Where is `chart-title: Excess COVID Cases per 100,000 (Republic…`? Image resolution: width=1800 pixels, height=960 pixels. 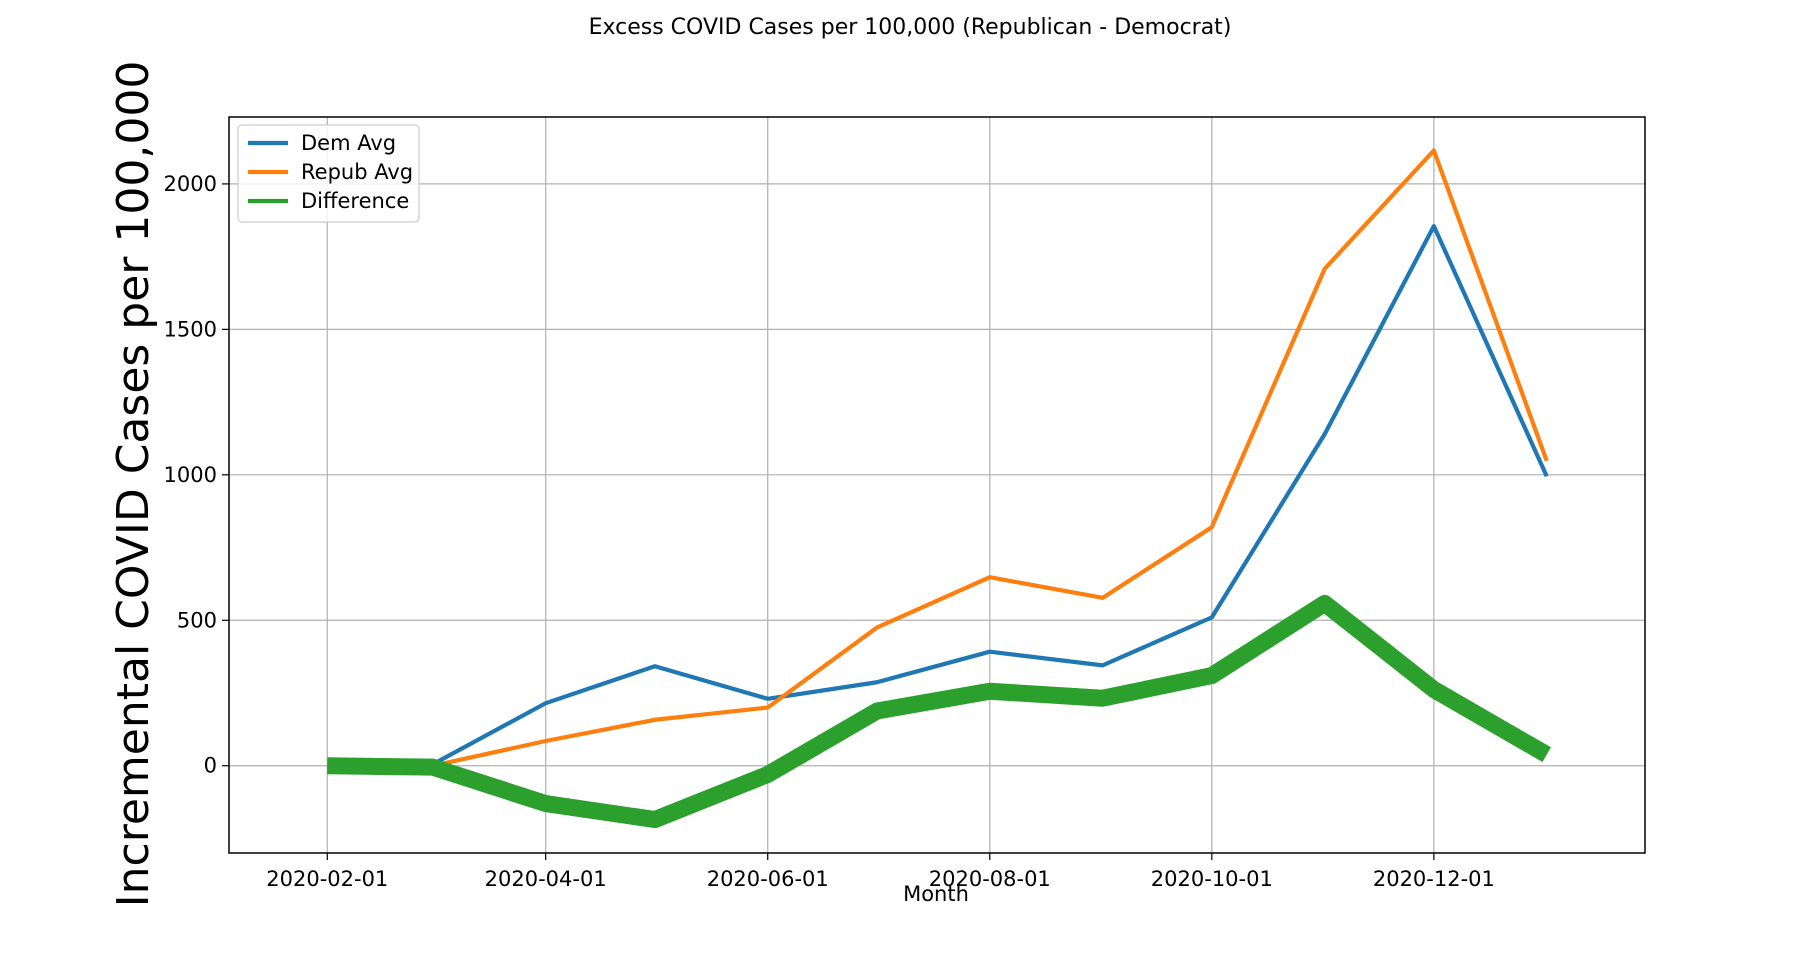
chart-title: Excess COVID Cases per 100,000 (Republic… is located at coordinates (910, 27).